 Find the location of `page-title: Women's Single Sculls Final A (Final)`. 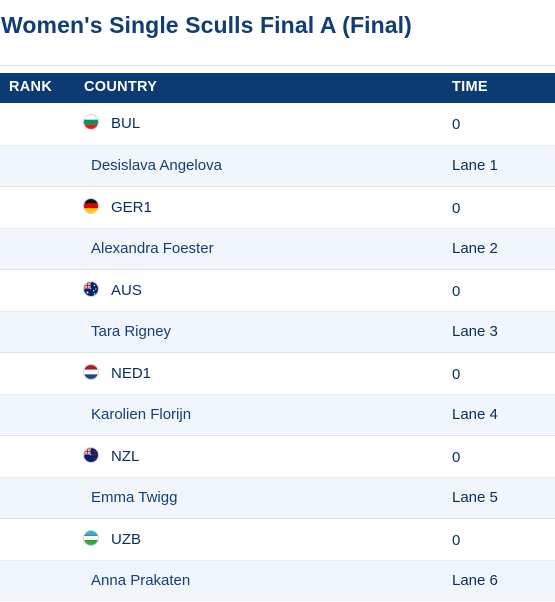

page-title: Women's Single Sculls Final A (Final) is located at coordinates (206, 25).